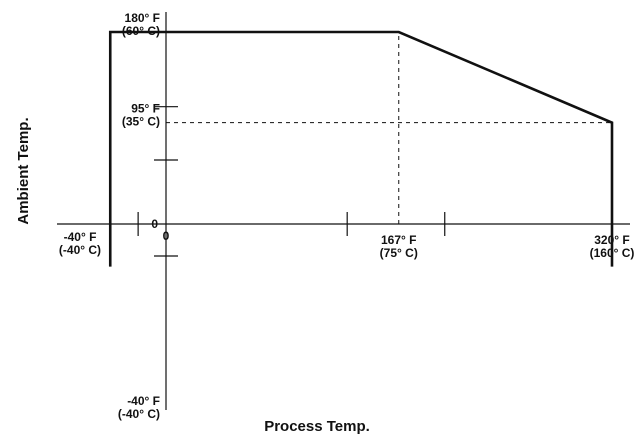  I want to click on x-tick-label: 167° F (75° C), so click(399, 246).